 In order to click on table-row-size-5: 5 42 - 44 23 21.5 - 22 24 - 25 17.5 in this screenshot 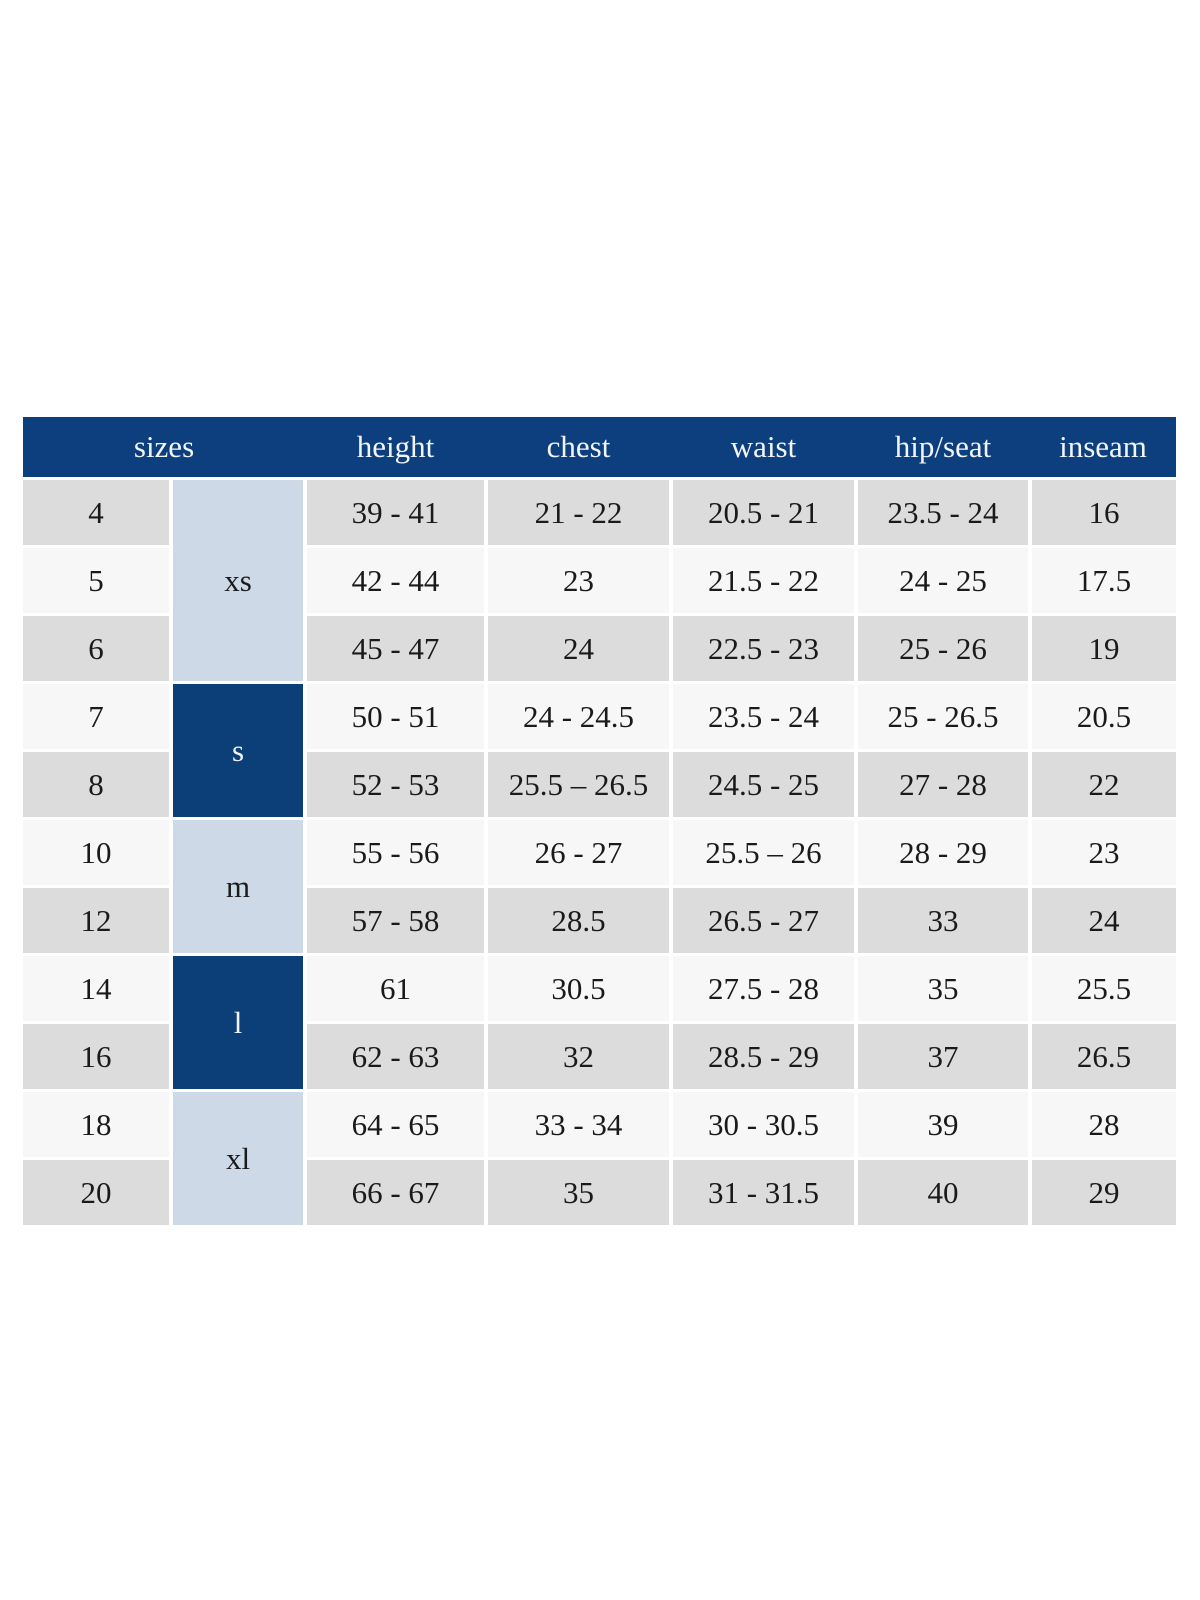, I will do `click(600, 581)`.